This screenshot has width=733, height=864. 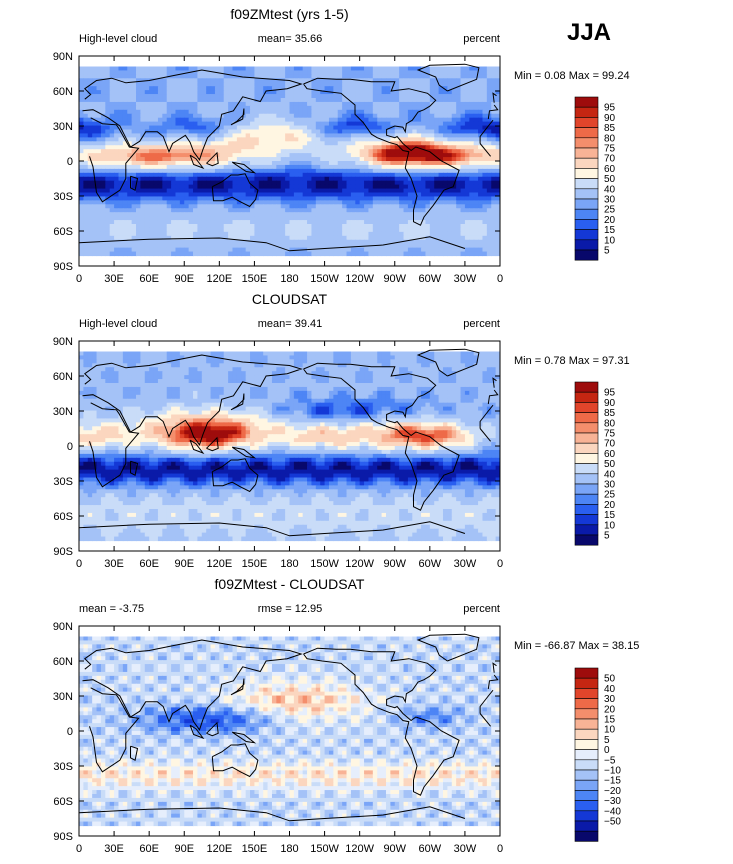 I want to click on panel-center-label: rmse = 12.95, so click(x=290, y=609).